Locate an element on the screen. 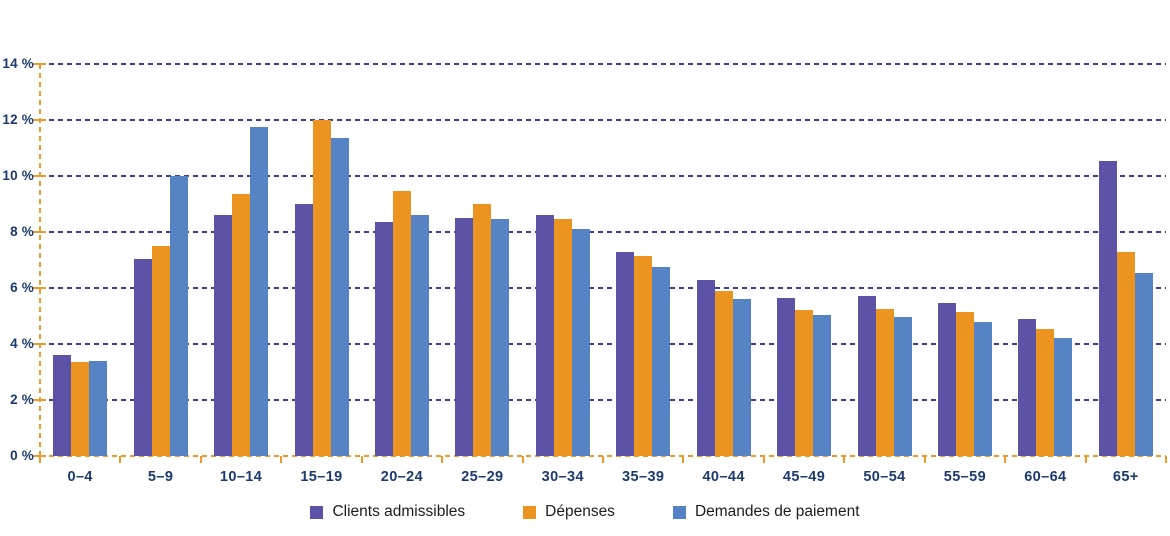  x-axis-label-20-24: 20–24 is located at coordinates (402, 477).